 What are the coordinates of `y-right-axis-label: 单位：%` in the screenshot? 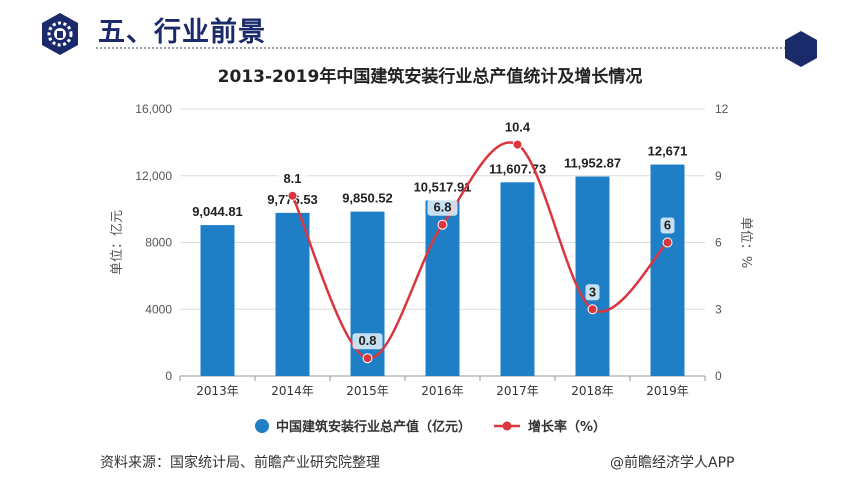 It's located at (745, 242).